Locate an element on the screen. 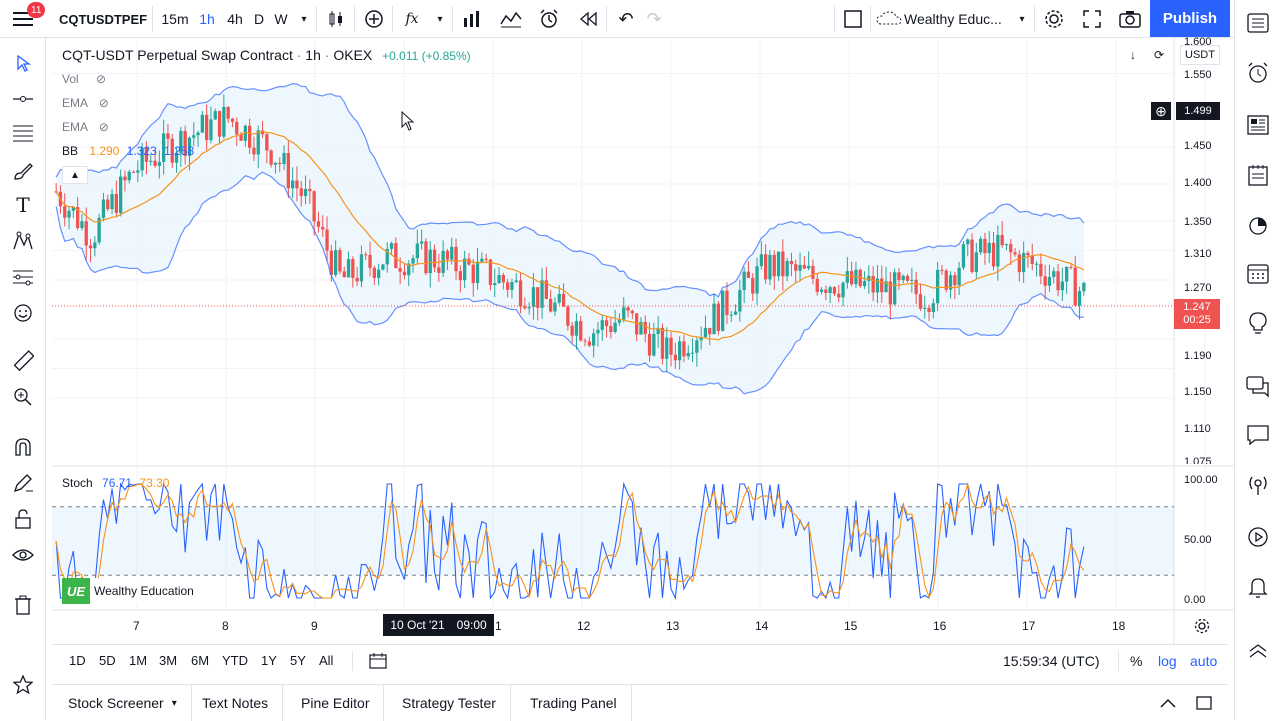  publish-button: Publish is located at coordinates (1190, 18).